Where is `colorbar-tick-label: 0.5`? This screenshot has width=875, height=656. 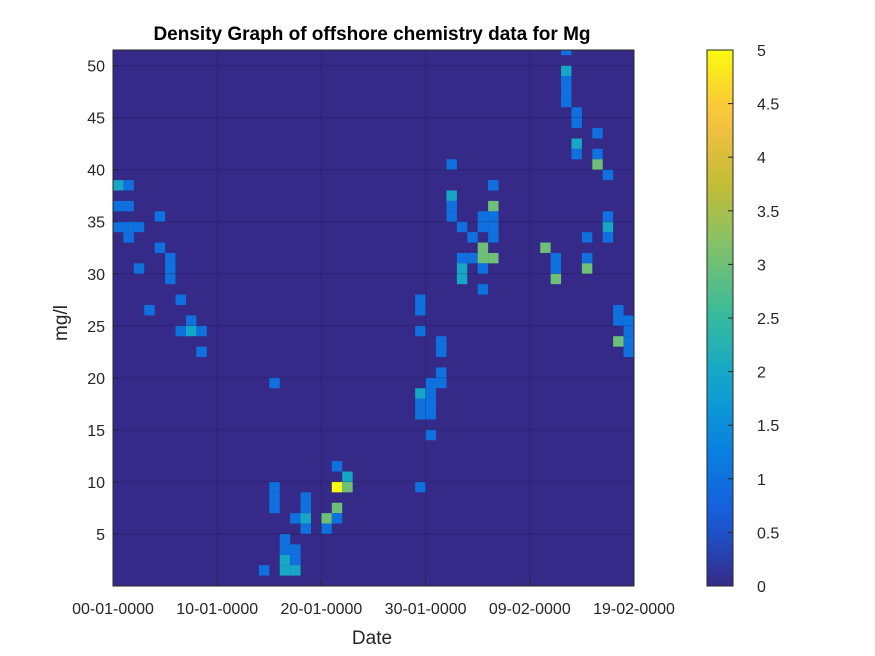
colorbar-tick-label: 0.5 is located at coordinates (768, 533).